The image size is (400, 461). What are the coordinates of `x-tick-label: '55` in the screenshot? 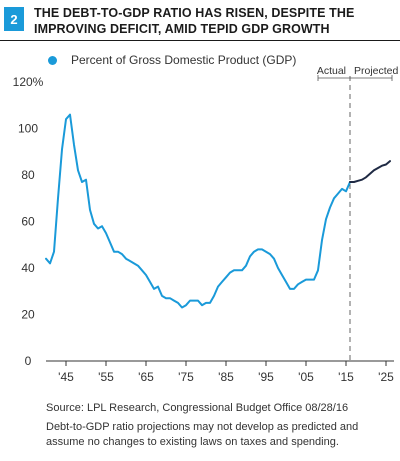 It's located at (106, 377).